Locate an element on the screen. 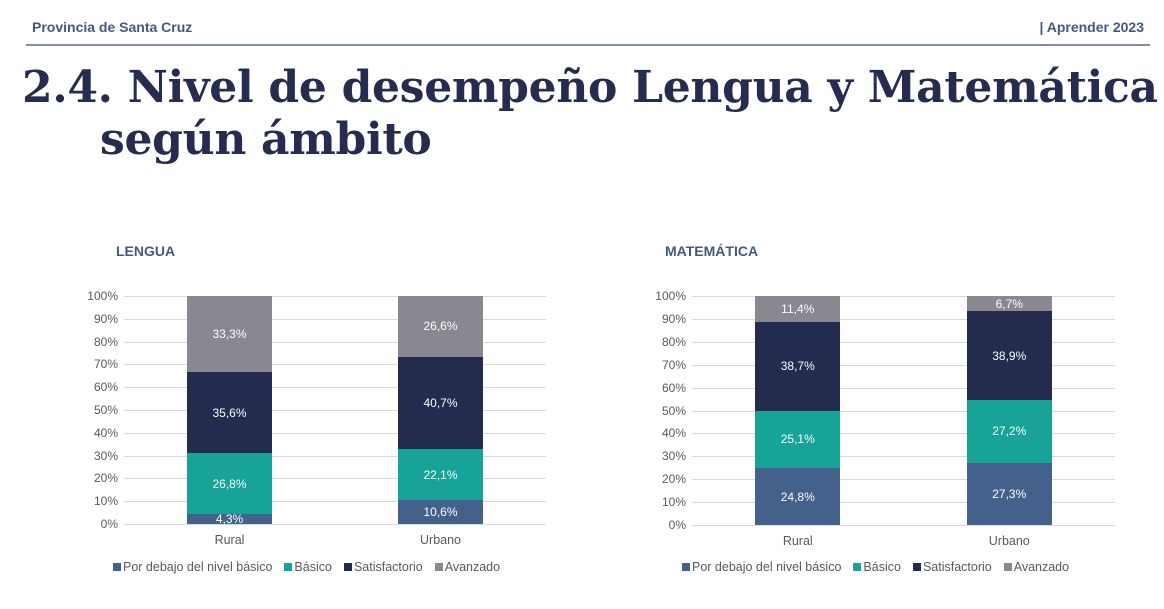 The width and height of the screenshot is (1164, 609). data-label: 33,3% is located at coordinates (229, 333).